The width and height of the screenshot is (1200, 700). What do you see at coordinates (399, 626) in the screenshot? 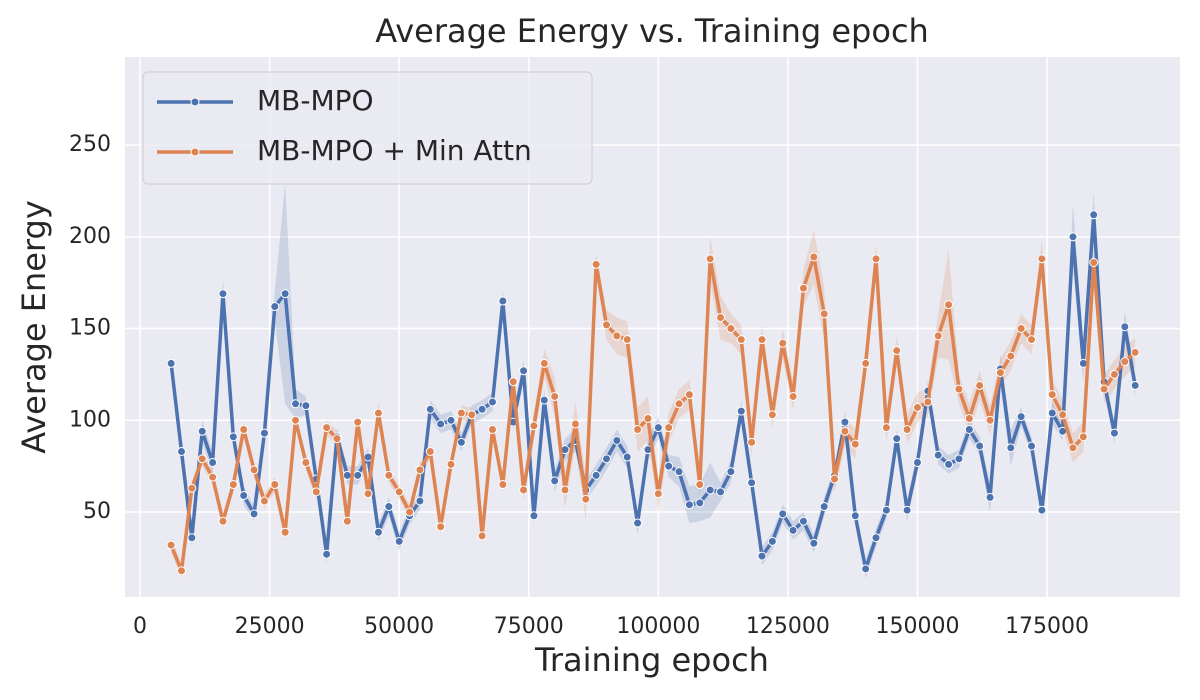
I see `x-tick-label: 50000` at bounding box center [399, 626].